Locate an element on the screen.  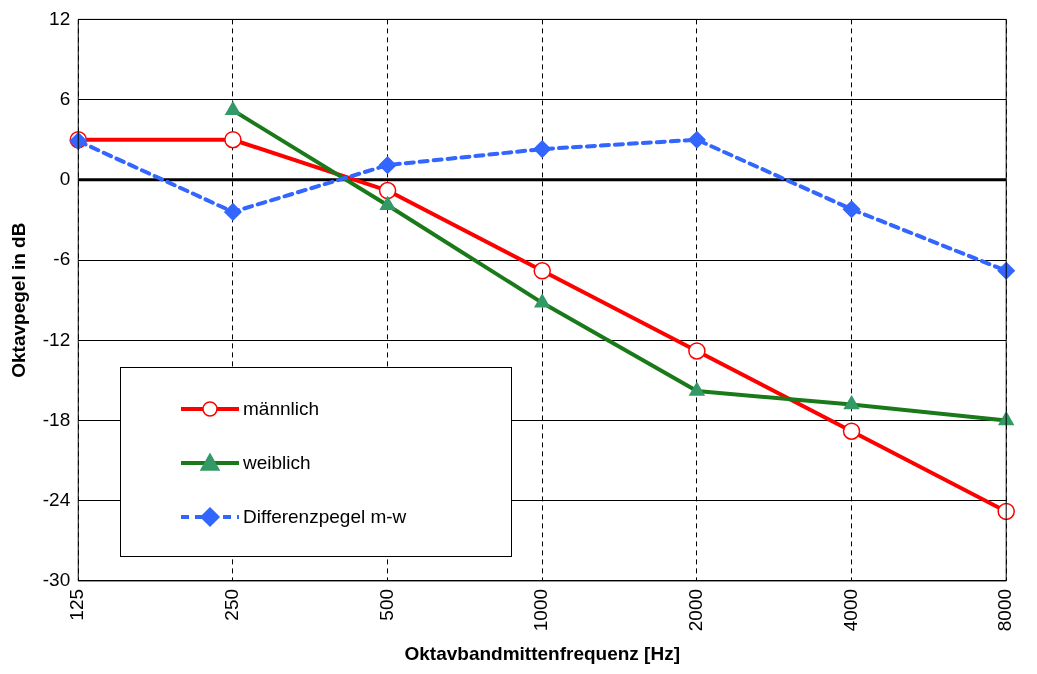
x-tick-label: 250 is located at coordinates (232, 604).